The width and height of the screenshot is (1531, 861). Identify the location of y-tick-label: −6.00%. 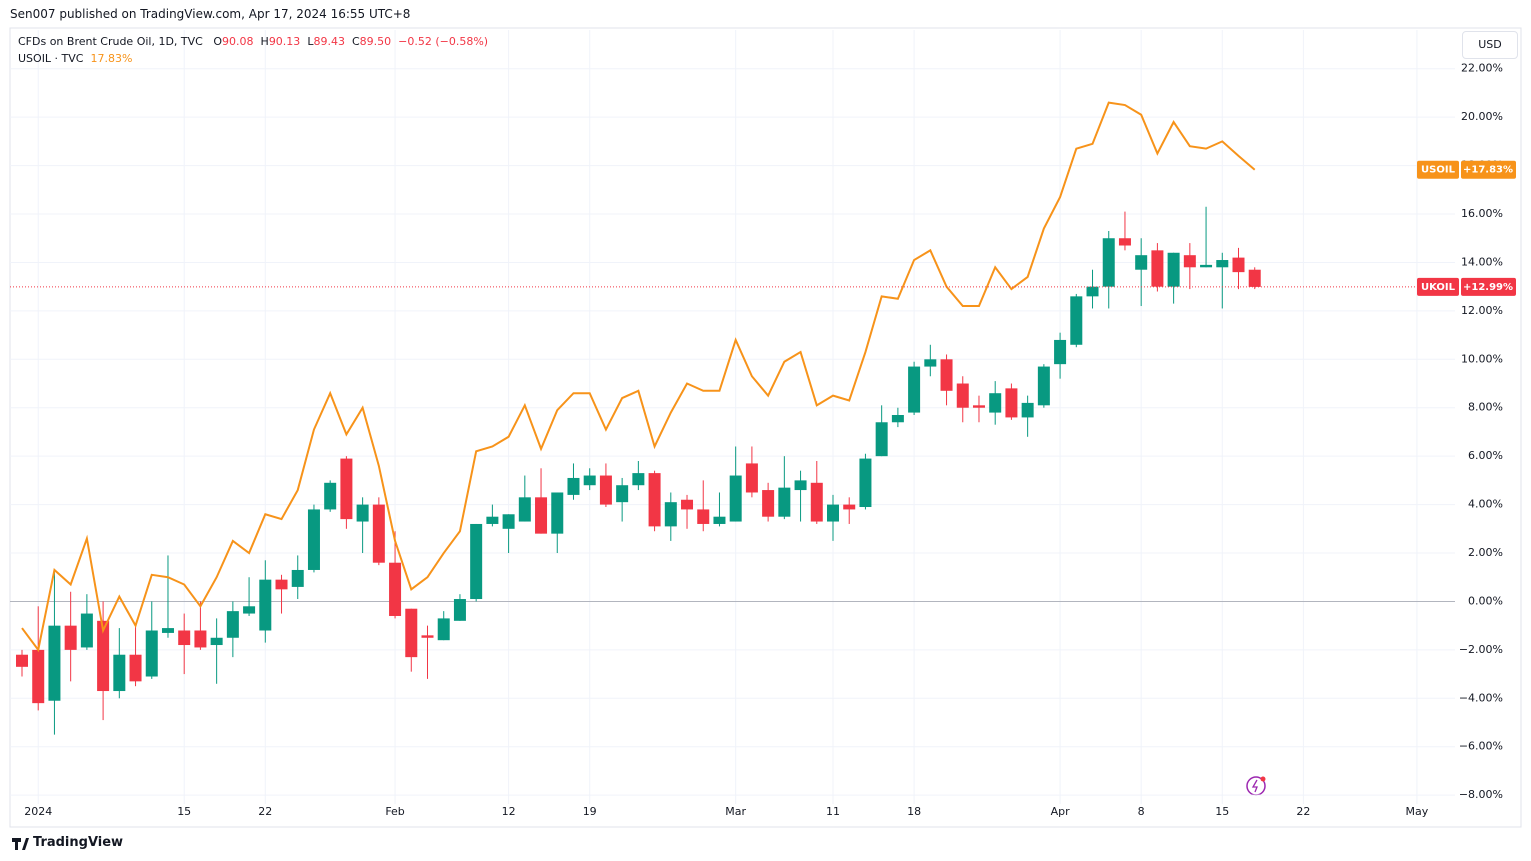
(1481, 746).